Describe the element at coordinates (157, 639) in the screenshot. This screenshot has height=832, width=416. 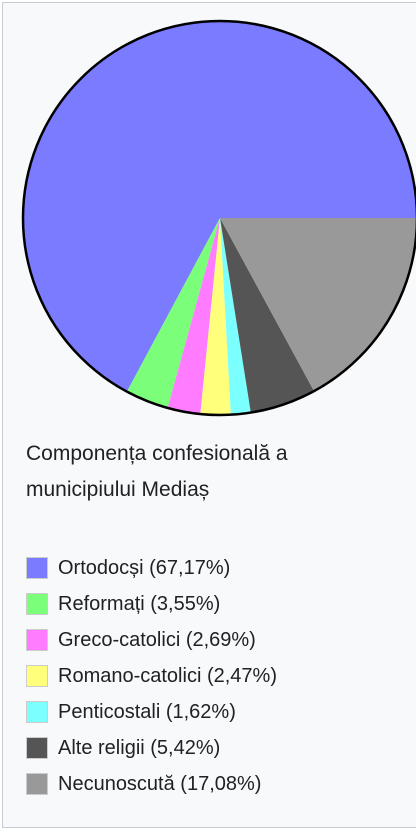
I see `legend-label: Greco-catolici (2,69%)` at that location.